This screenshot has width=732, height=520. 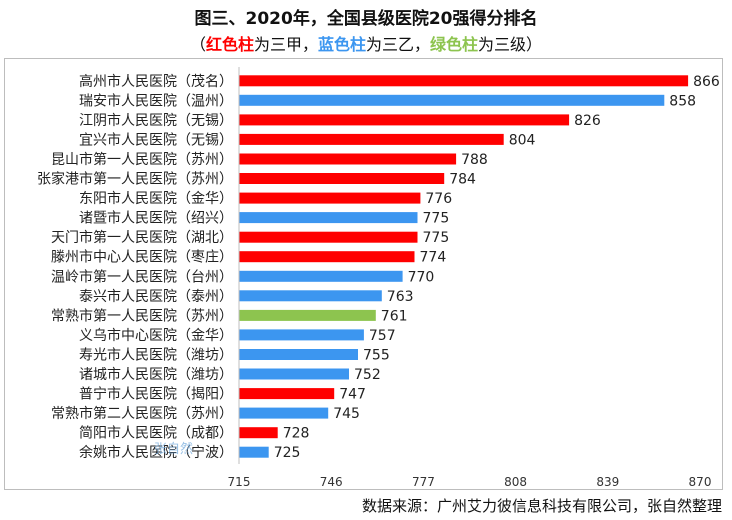 I want to click on data-label: 826, so click(x=587, y=121).